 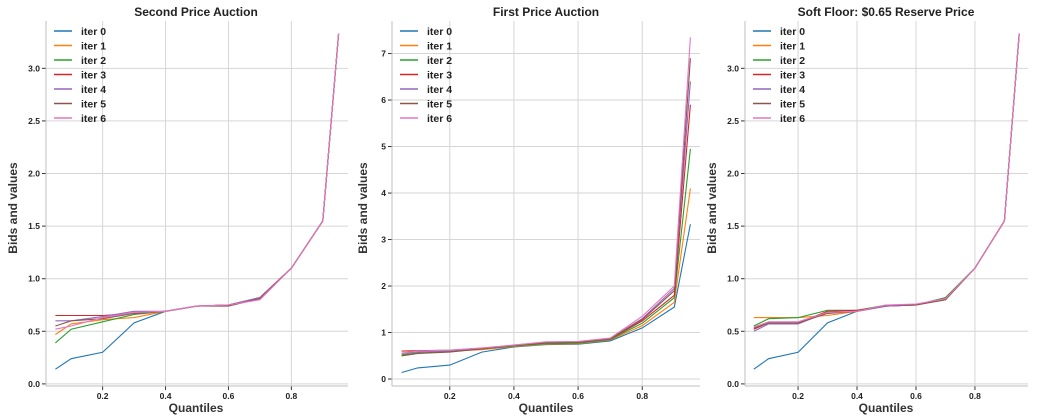 What do you see at coordinates (383, 193) in the screenshot?
I see `y-tick-label: 4` at bounding box center [383, 193].